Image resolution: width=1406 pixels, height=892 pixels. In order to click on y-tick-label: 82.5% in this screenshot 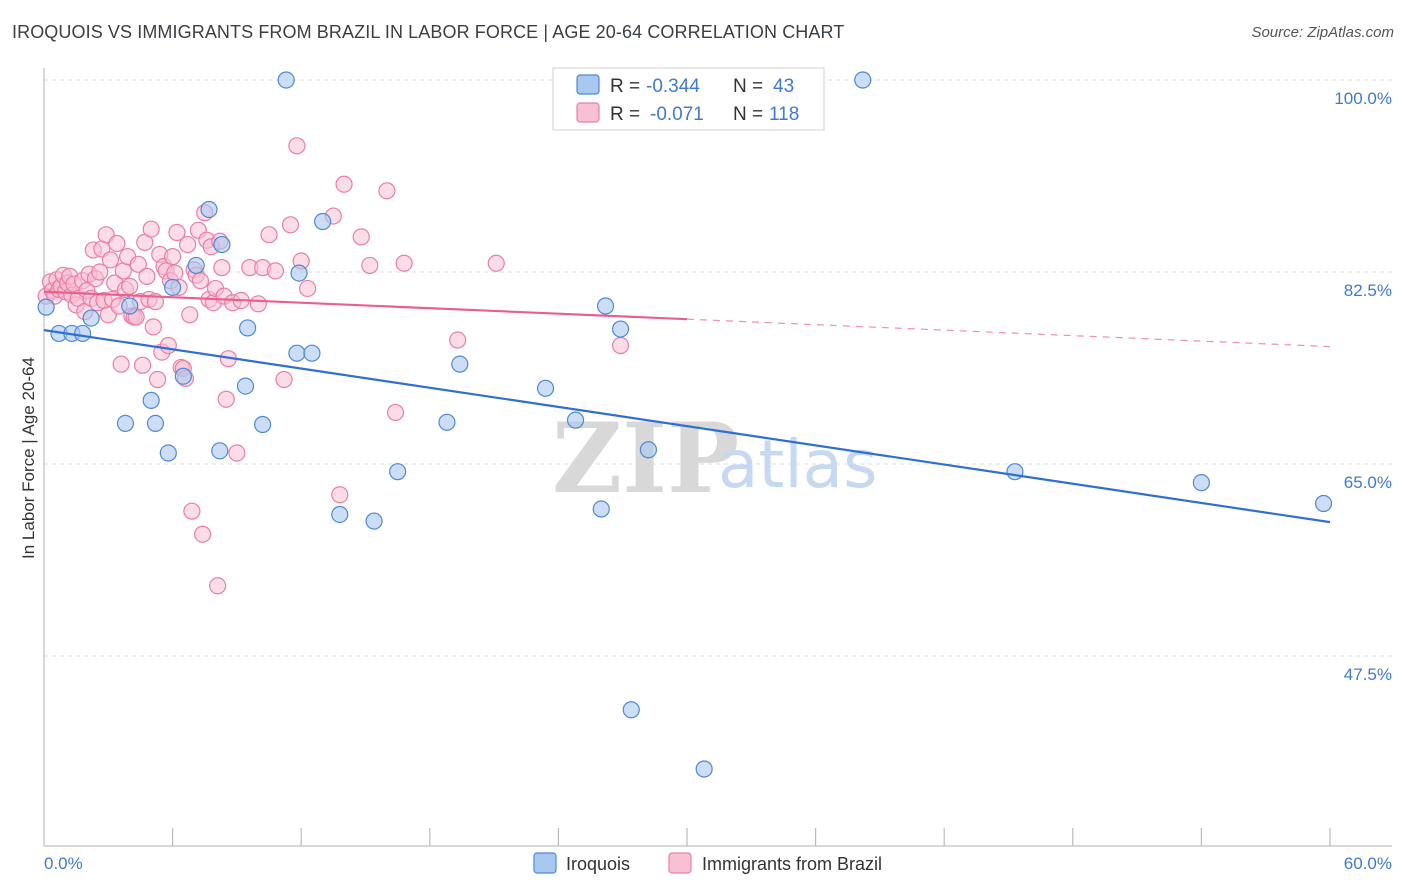, I will do `click(1368, 290)`.